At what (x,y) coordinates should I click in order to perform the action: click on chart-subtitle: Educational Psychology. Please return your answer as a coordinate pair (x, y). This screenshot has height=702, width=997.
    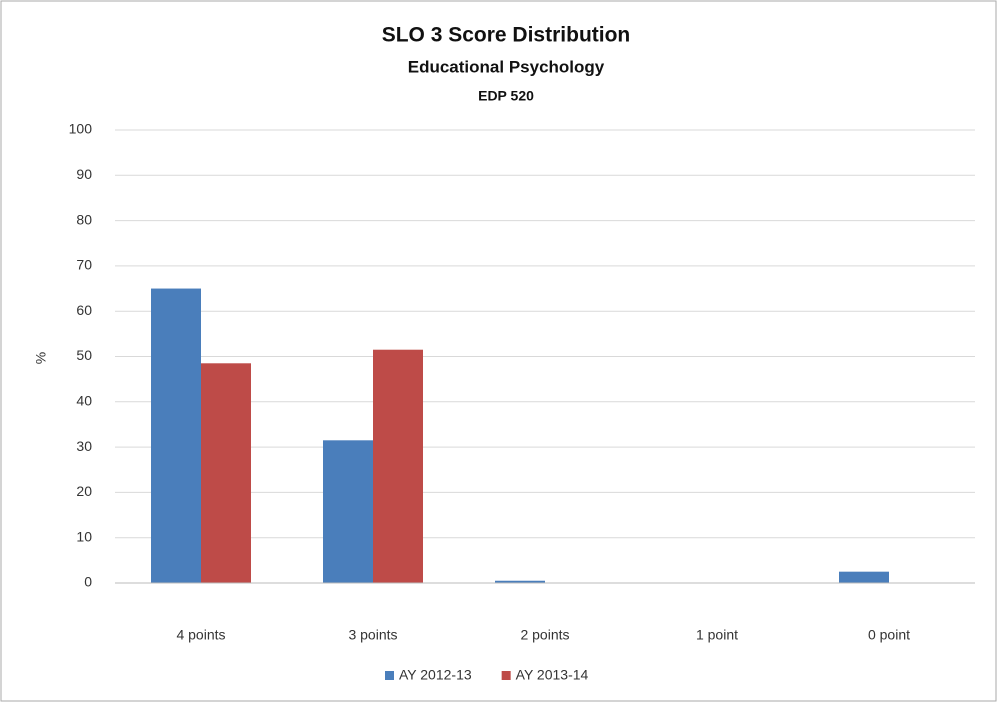
    Looking at the image, I should click on (506, 66).